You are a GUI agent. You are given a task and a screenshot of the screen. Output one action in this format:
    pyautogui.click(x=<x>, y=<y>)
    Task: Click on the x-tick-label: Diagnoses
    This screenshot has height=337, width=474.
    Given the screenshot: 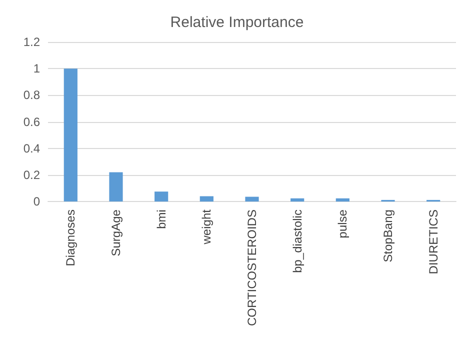 What is the action you would take?
    pyautogui.click(x=71, y=238)
    